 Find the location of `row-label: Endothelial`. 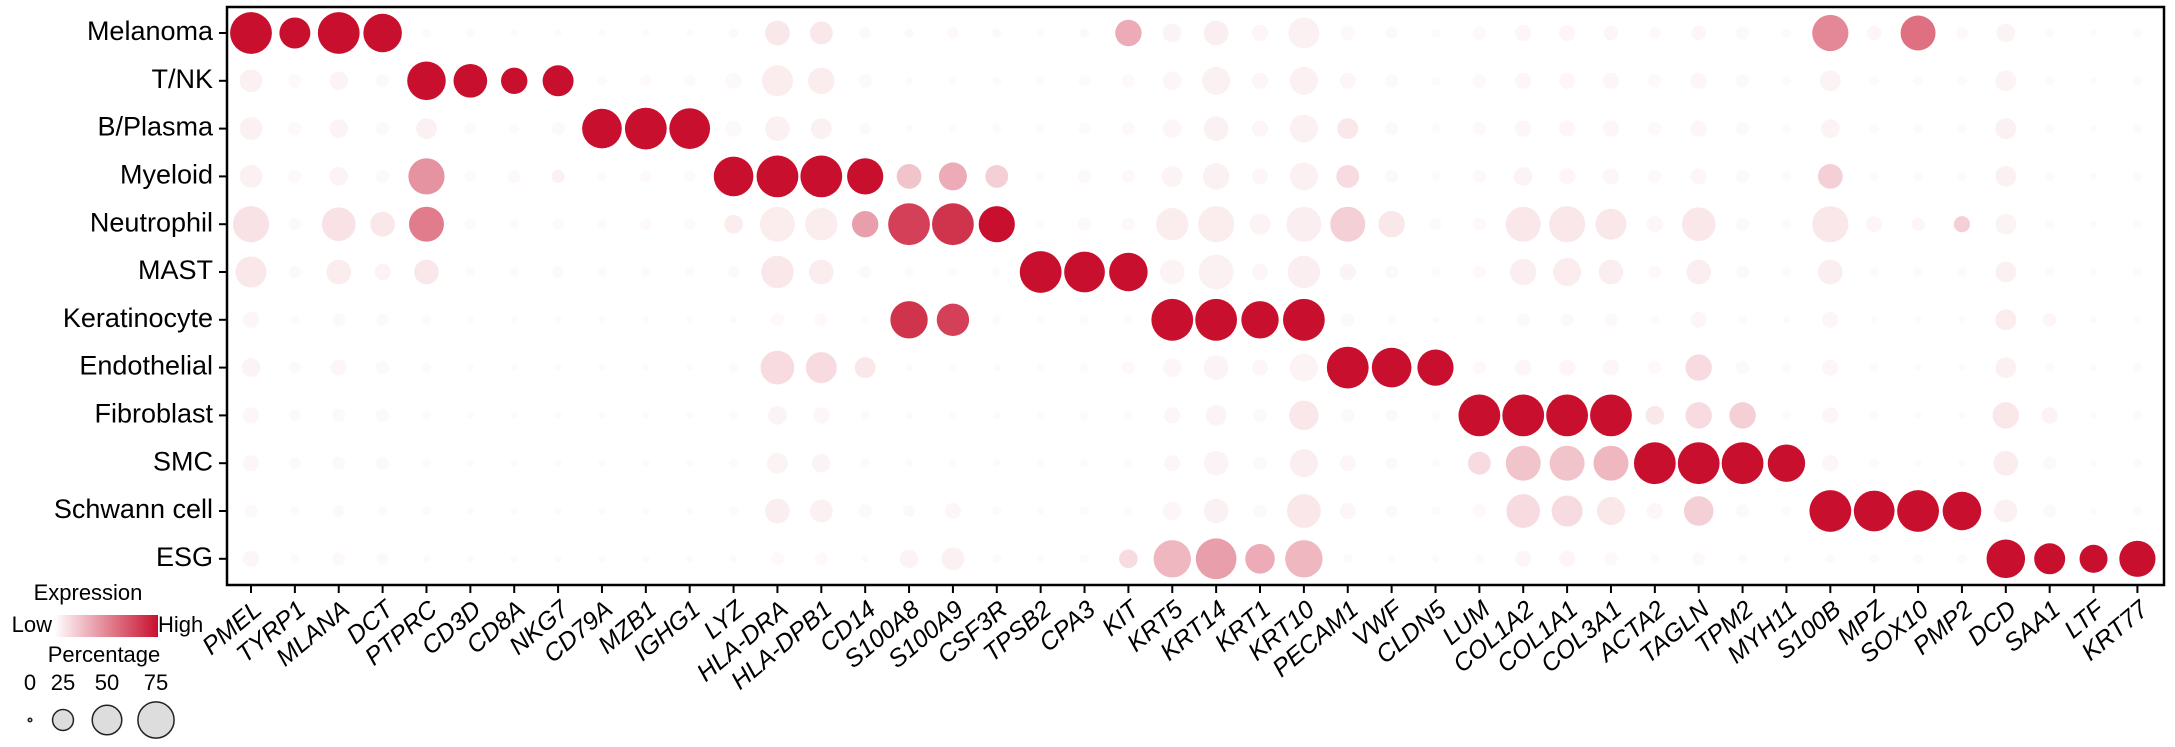

row-label: Endothelial is located at coordinates (146, 366).